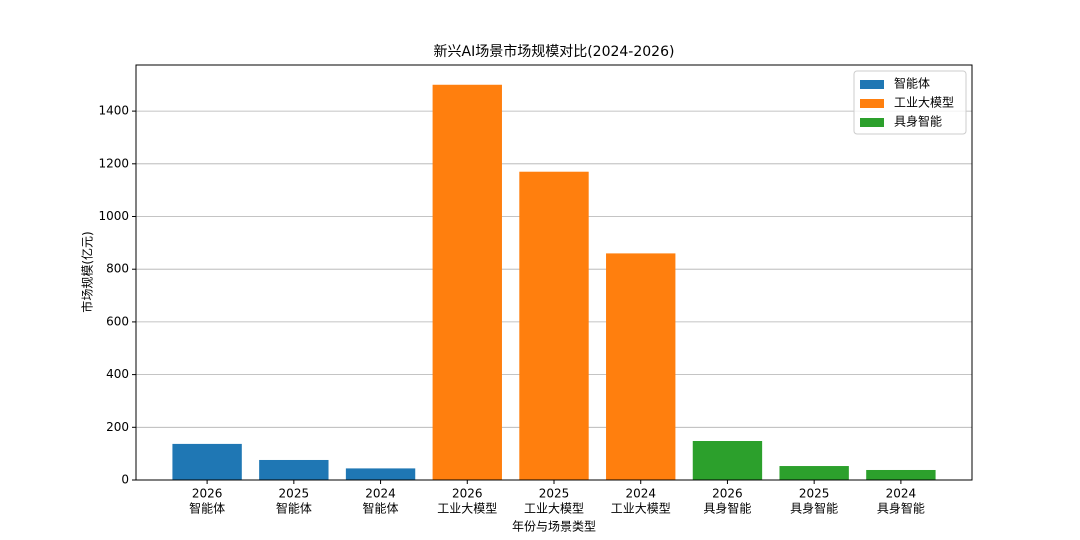  Describe the element at coordinates (912, 83) in the screenshot. I see `legend-label: 智能体` at that location.